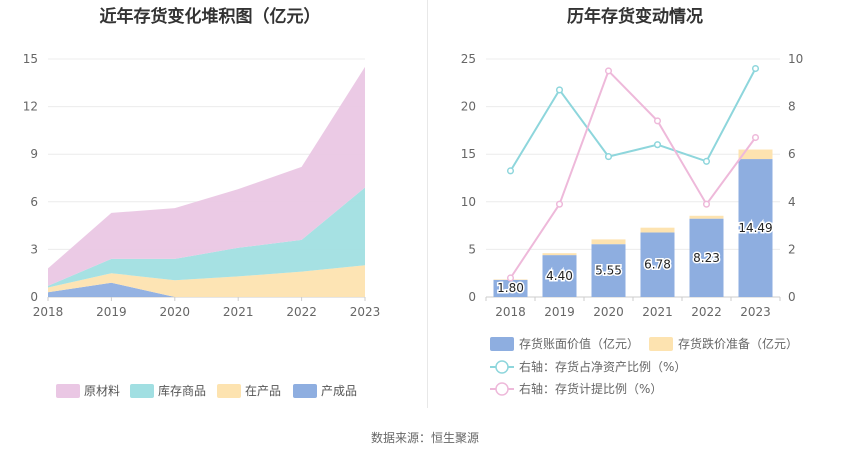  I want to click on legend-label-provision_ratio: 右轴：存货计提比例（%）, so click(590, 388).